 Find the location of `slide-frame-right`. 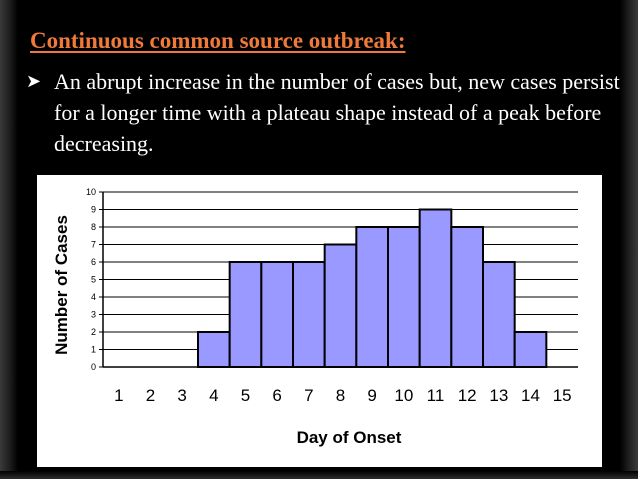

slide-frame-right is located at coordinates (629, 239).